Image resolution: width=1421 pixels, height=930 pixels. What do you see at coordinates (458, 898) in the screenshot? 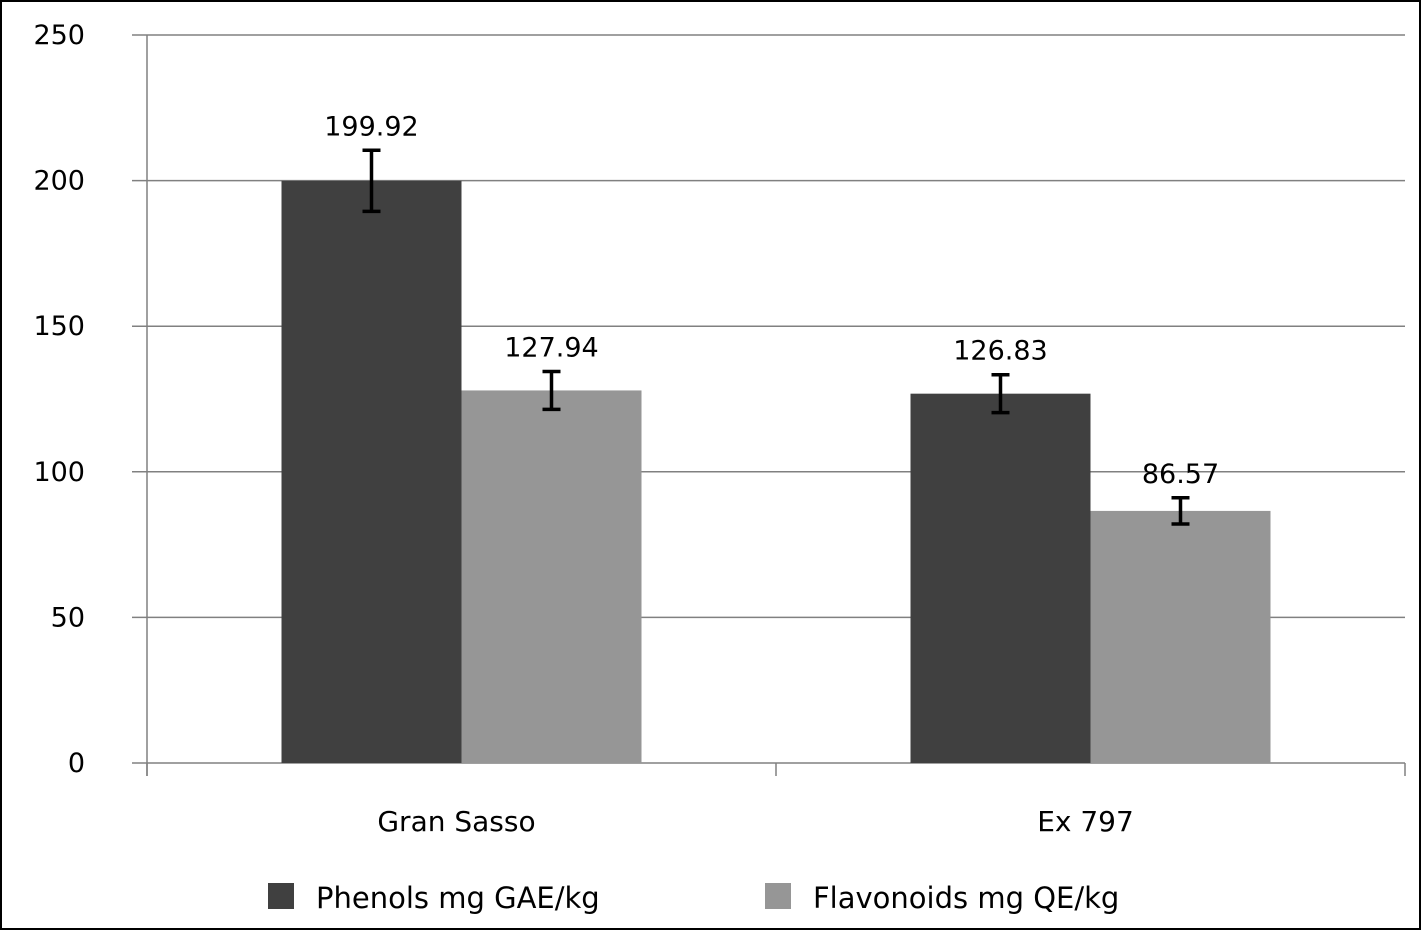
I see `legend-label: Phenols mg GAE/kg` at bounding box center [458, 898].